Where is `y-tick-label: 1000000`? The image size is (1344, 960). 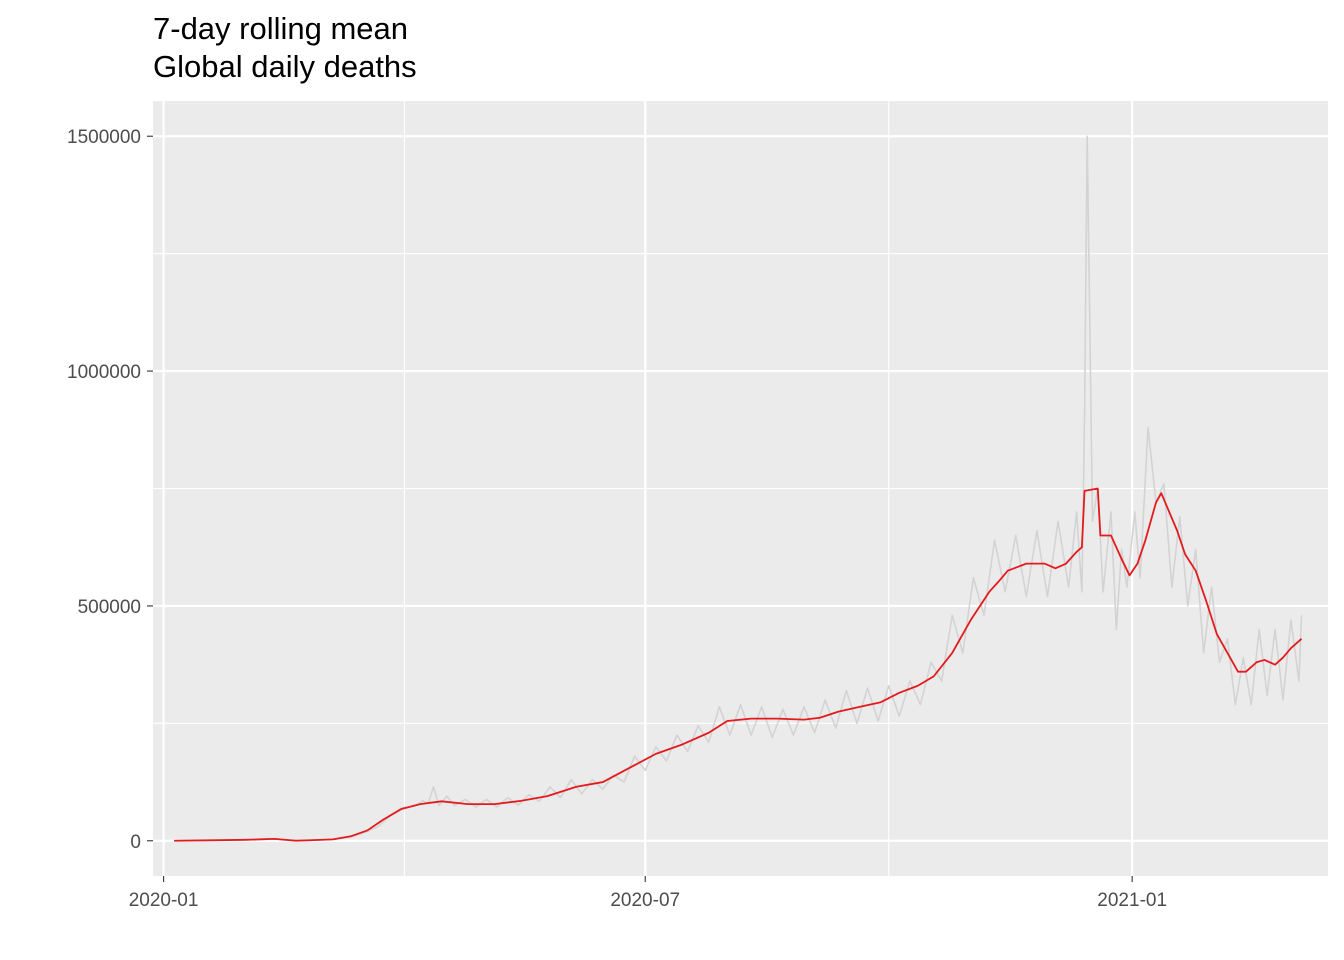 y-tick-label: 1000000 is located at coordinates (104, 372).